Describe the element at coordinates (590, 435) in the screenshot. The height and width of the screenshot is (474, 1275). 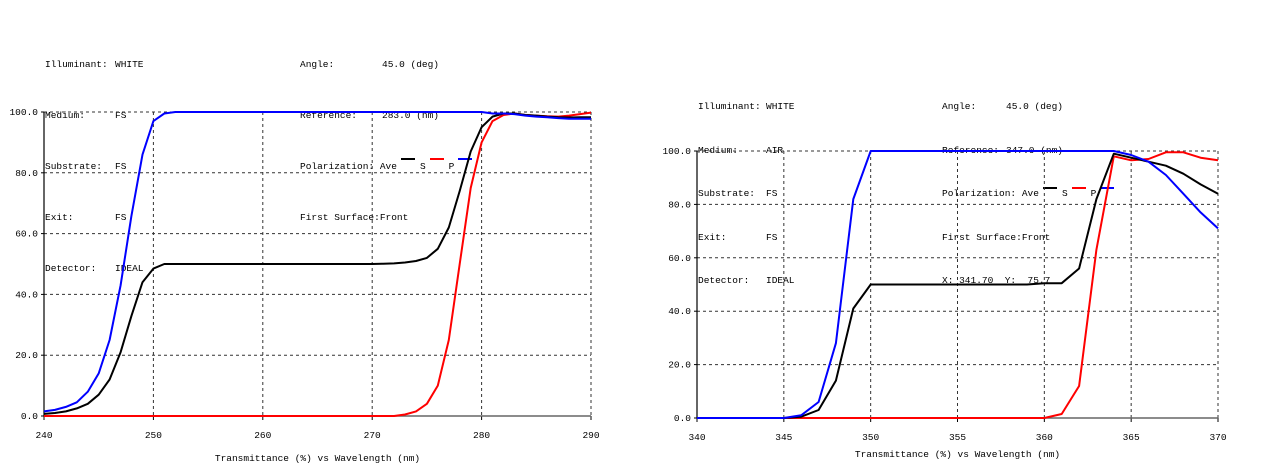
I see `x-tick-label: 290` at that location.